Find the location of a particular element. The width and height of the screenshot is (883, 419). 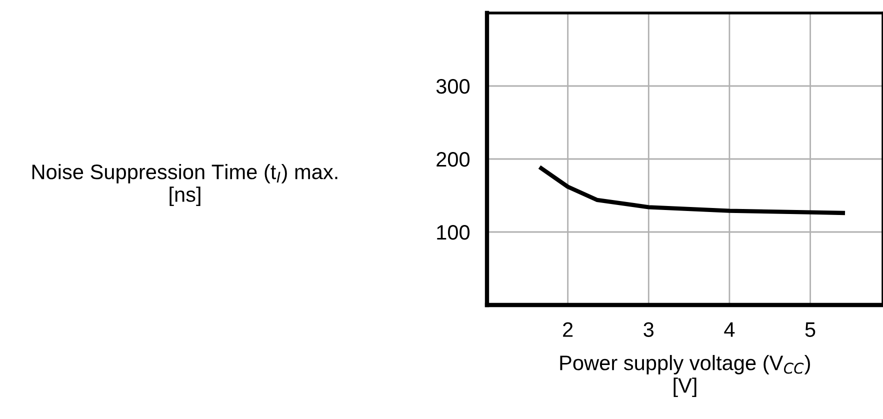

y-tick-label: 100 is located at coordinates (453, 232).